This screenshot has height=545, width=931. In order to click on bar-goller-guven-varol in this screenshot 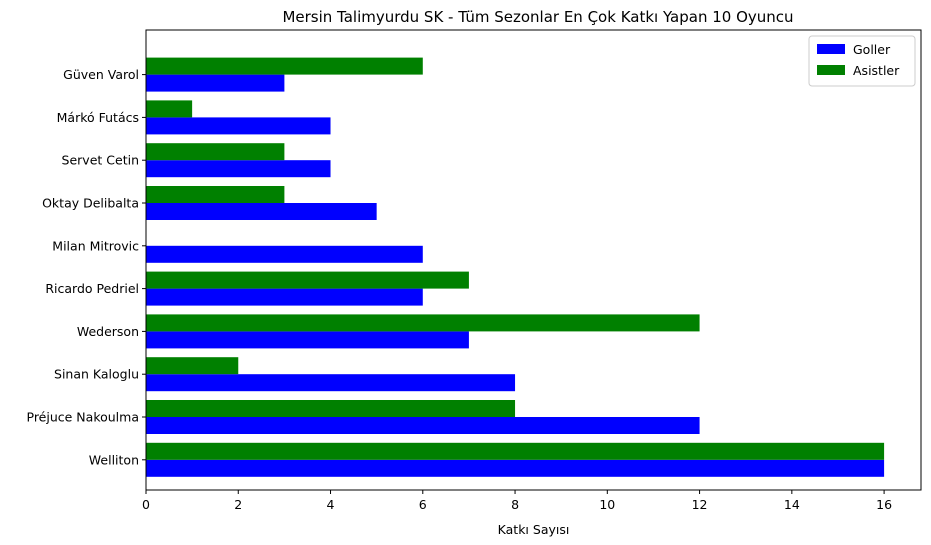, I will do `click(215, 83)`.